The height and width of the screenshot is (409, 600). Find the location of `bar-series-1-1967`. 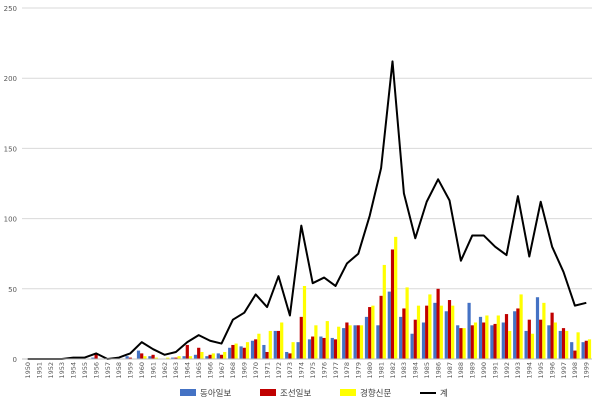

bar-series-1-1967 is located at coordinates (218, 356).